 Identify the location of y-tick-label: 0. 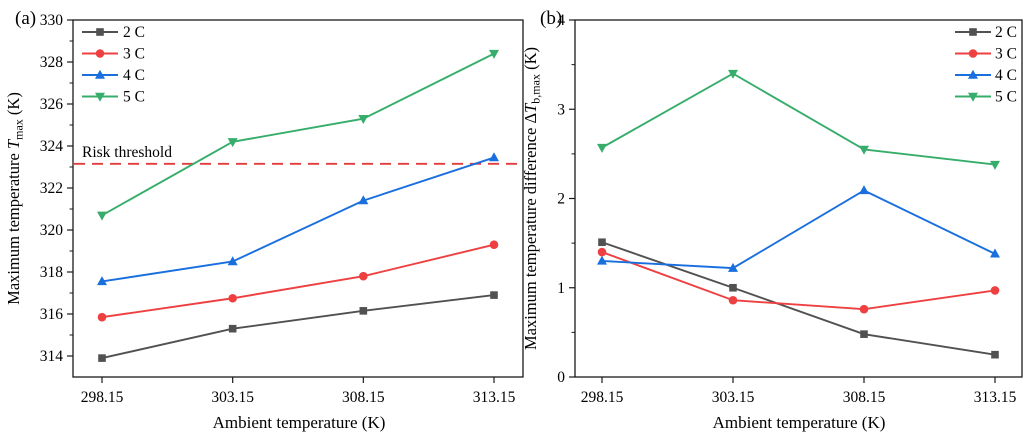
(561, 377).